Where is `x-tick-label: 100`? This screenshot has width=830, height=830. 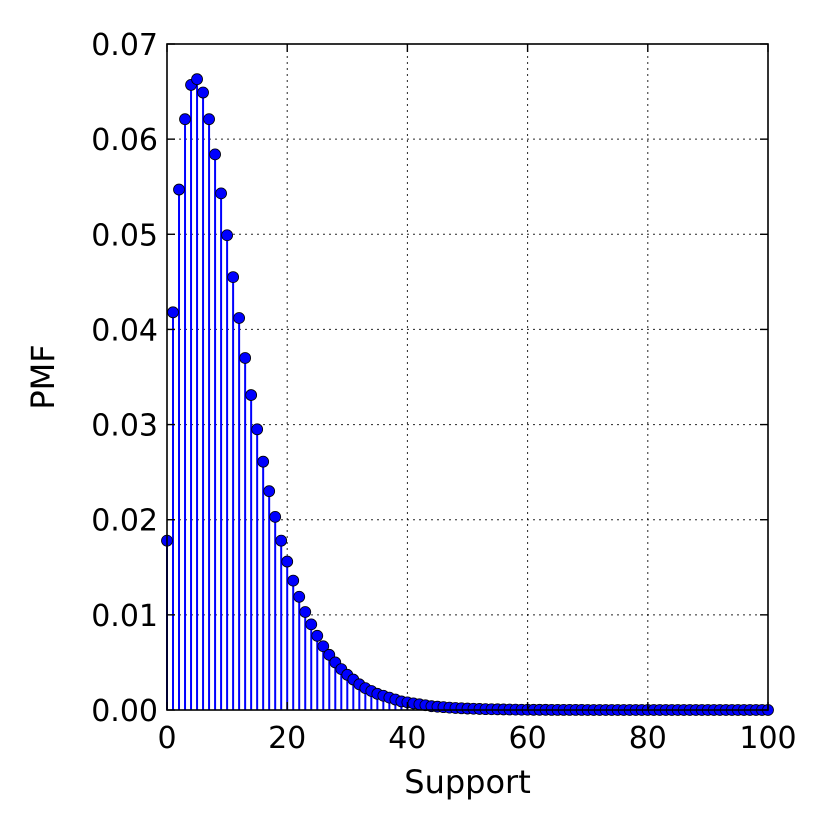
x-tick-label: 100 is located at coordinates (767, 738).